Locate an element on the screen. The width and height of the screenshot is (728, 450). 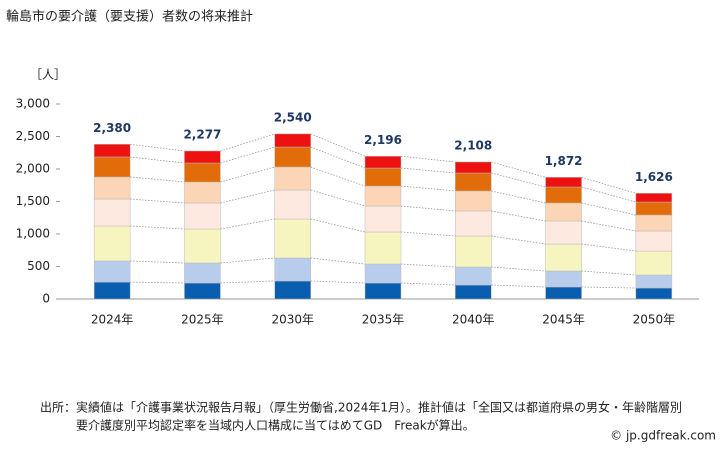
y-tick-label: 2,500 is located at coordinates (33, 136).